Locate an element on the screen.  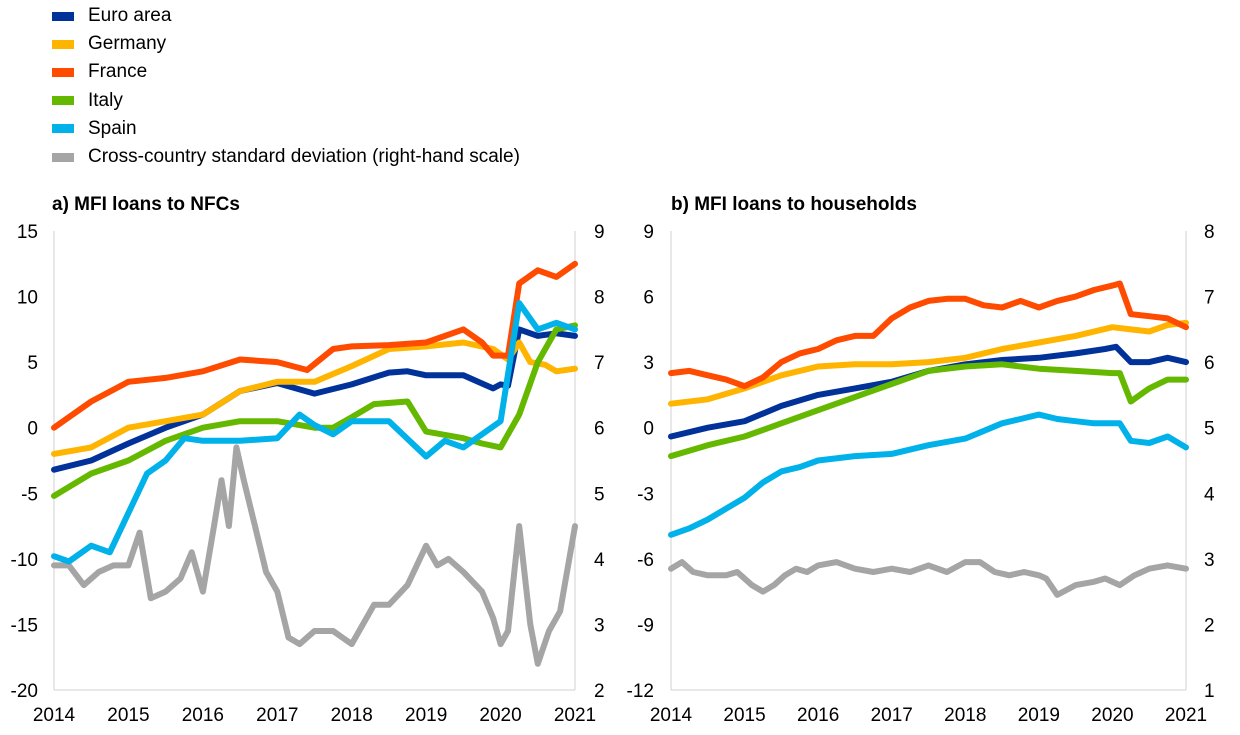
legend-label: Italy is located at coordinates (105, 100).